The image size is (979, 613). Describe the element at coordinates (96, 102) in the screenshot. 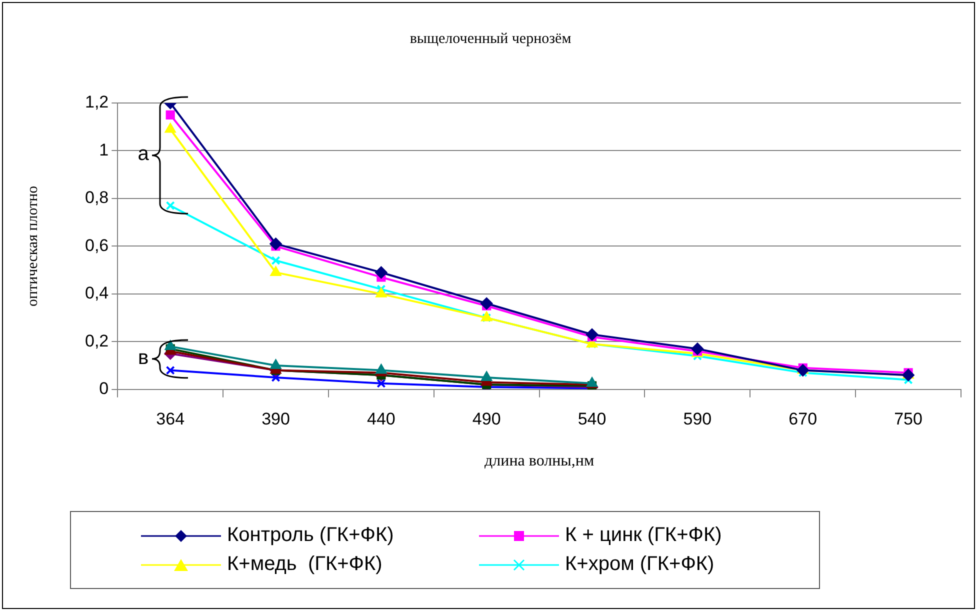

I see `y-tick-label: 1,2` at that location.